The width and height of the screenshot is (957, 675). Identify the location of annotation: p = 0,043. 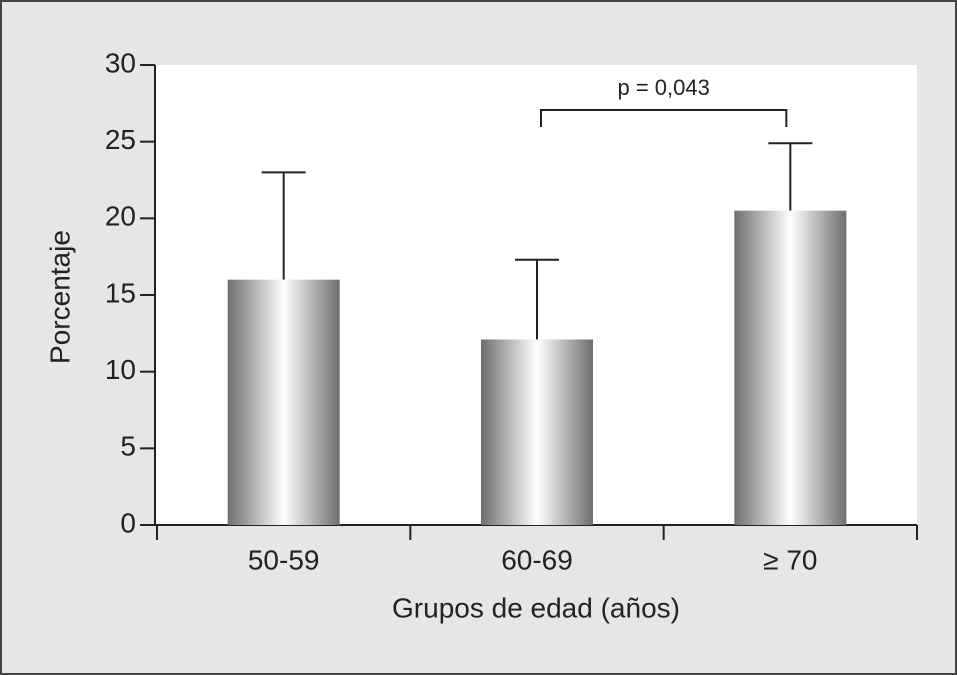
(663, 87).